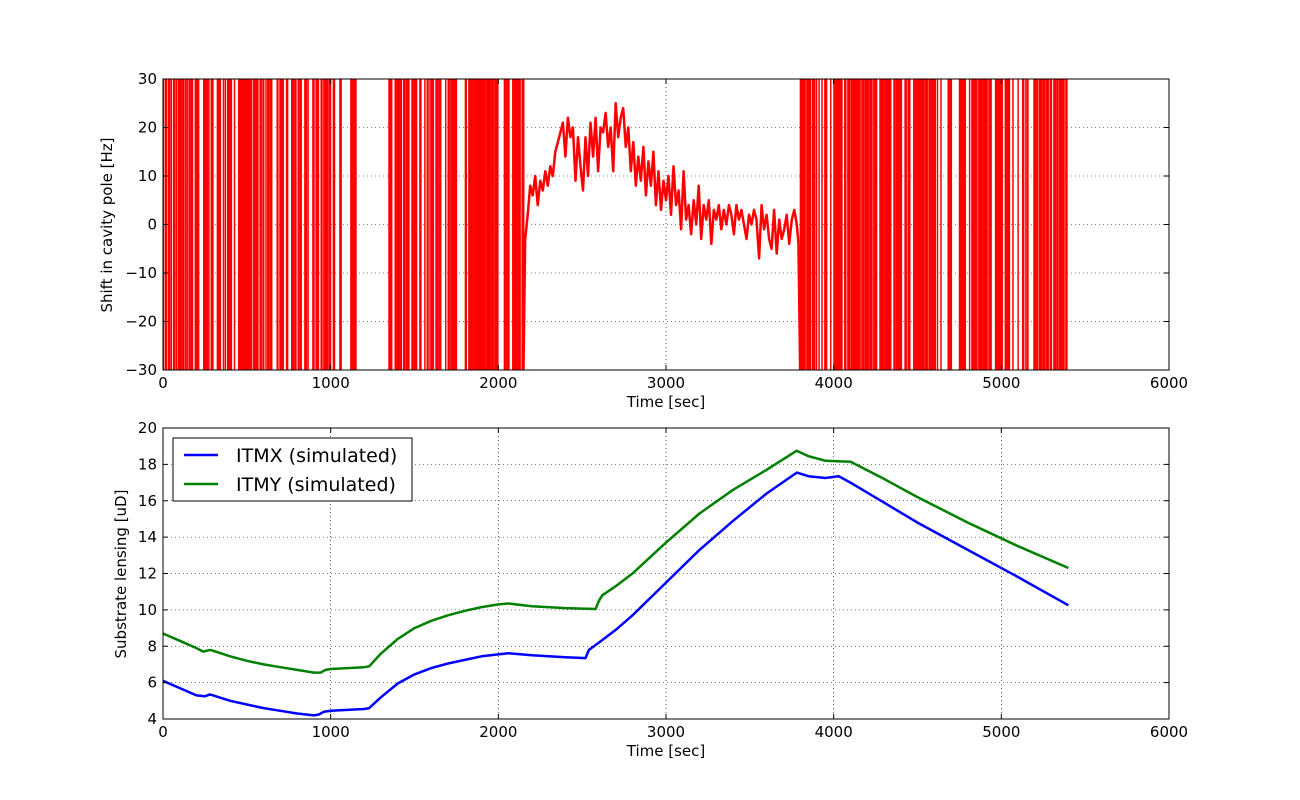  I want to click on top-y-tick-label: 20, so click(147, 128).